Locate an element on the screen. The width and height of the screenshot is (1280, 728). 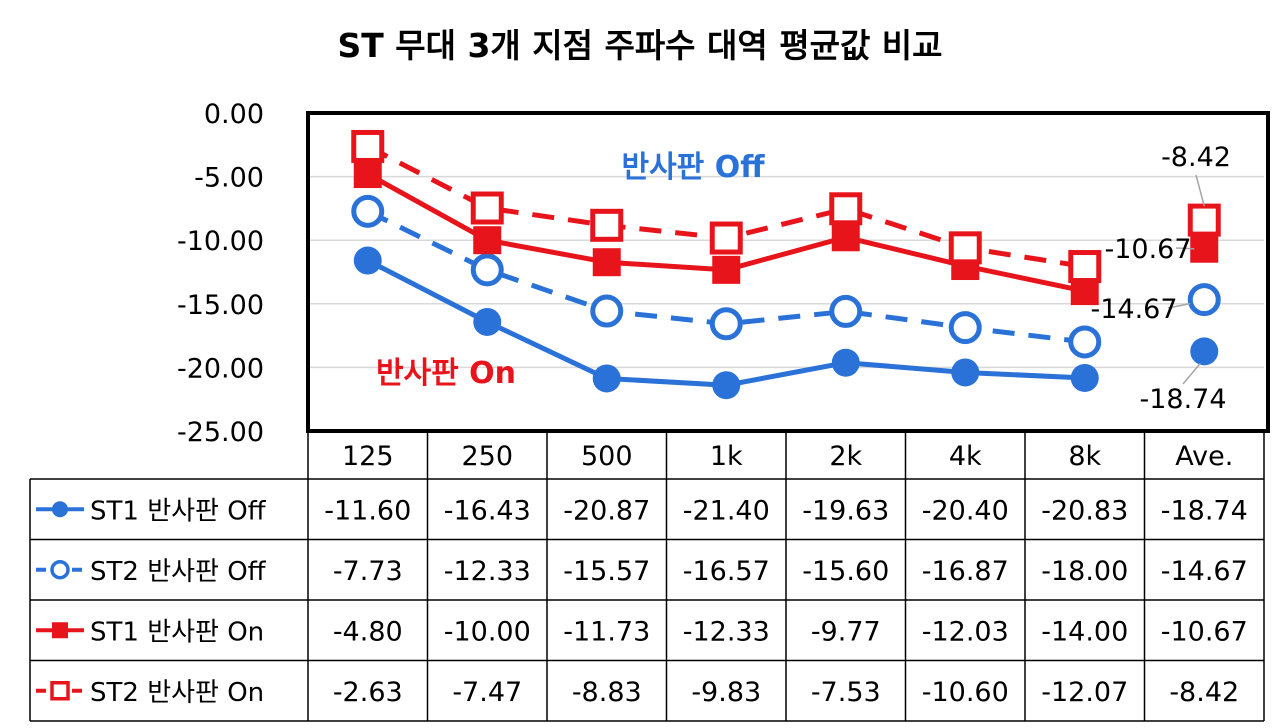
ave-value-callout: -18.74 is located at coordinates (1182, 399).